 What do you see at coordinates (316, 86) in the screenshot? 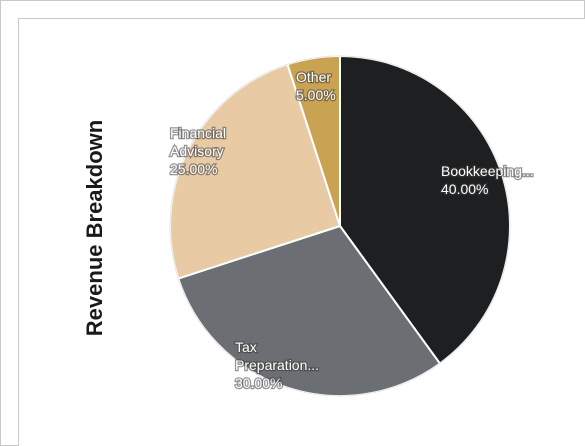
I see `slice-label-4: Other 5.00%` at bounding box center [316, 86].